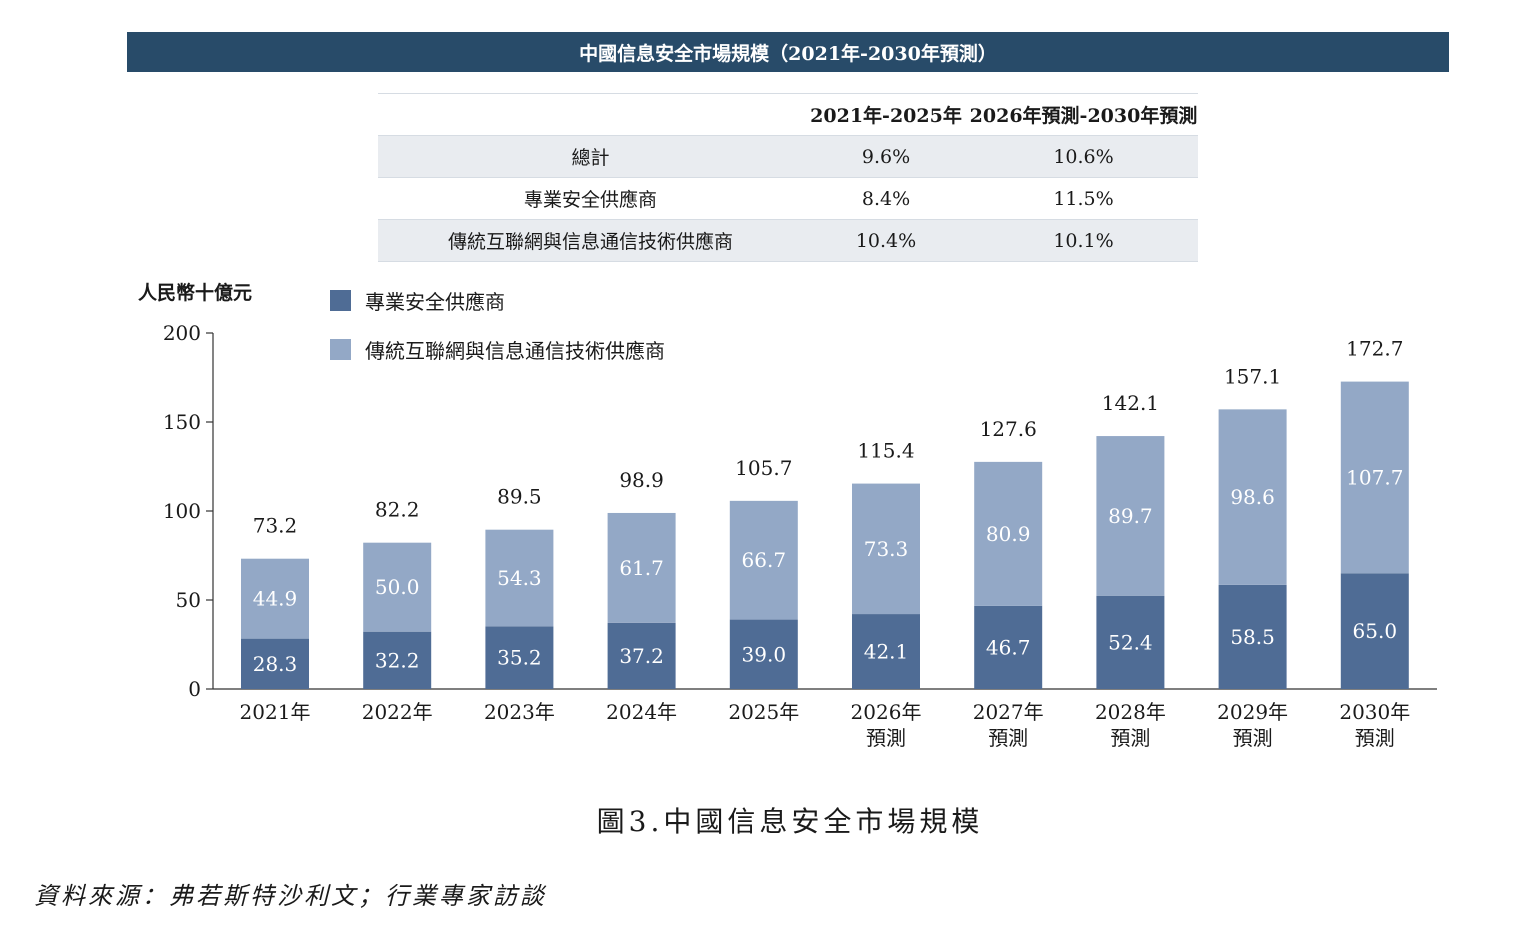  What do you see at coordinates (641, 480) in the screenshot?
I see `data-label-total: 98.9` at bounding box center [641, 480].